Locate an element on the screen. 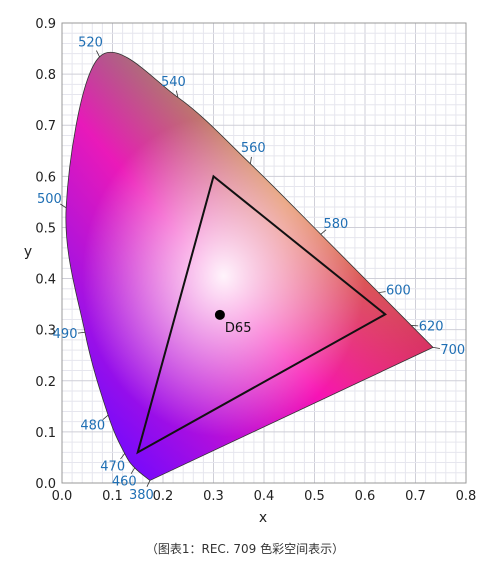 The height and width of the screenshot is (572, 490). wavelength-label: 500 is located at coordinates (49, 199).